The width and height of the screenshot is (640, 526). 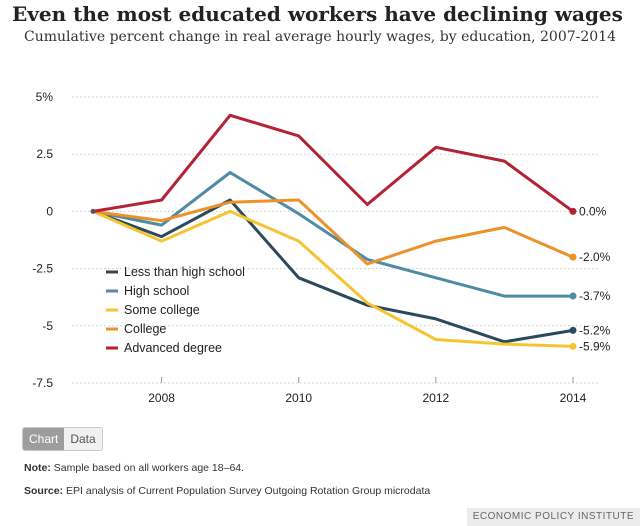 I want to click on legend-label: Advanced degree, so click(x=173, y=348).